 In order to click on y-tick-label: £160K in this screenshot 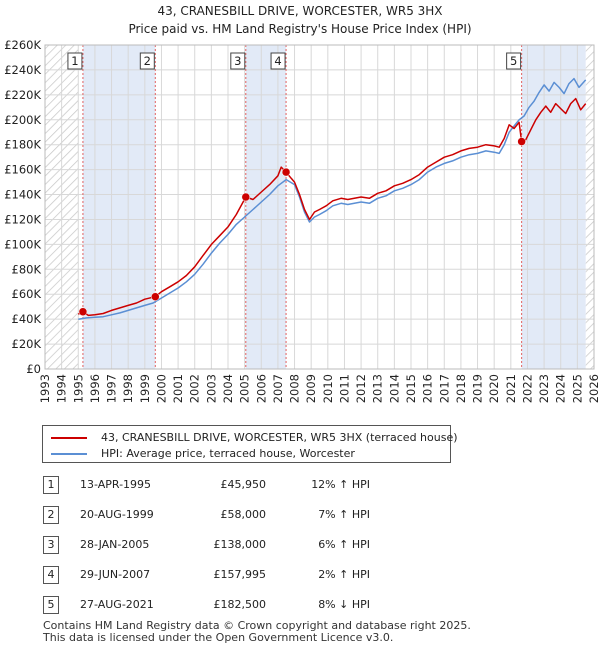, I will do `click(22, 170)`.